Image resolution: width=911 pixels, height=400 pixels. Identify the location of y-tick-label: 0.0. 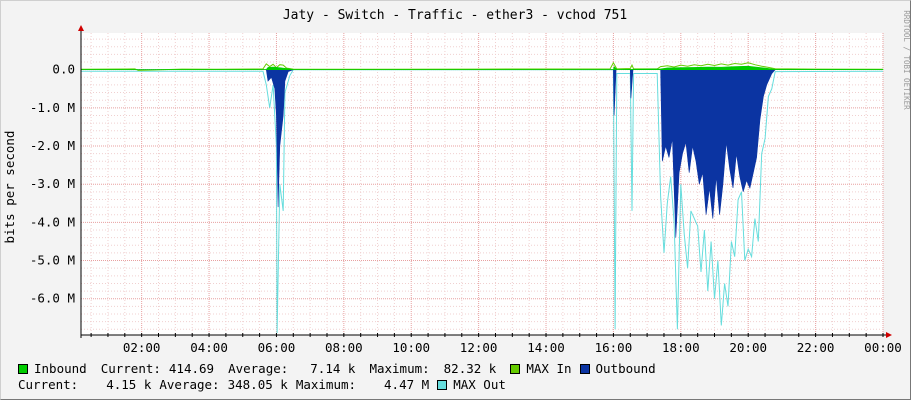
(63, 69).